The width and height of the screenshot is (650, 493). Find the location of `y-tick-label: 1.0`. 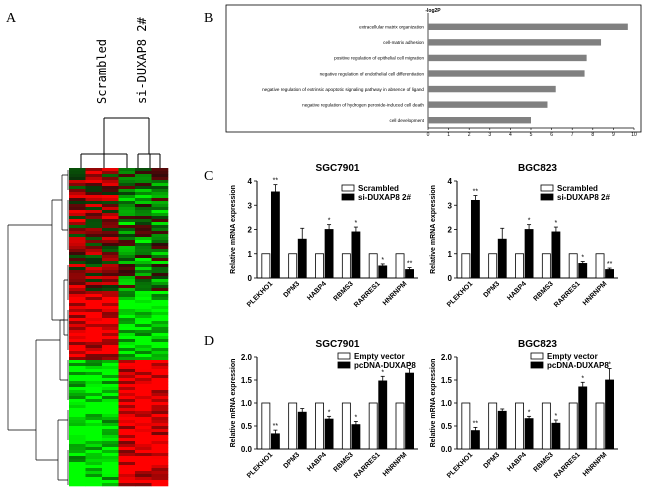

y-tick-label: 1.0 is located at coordinates (247, 403).